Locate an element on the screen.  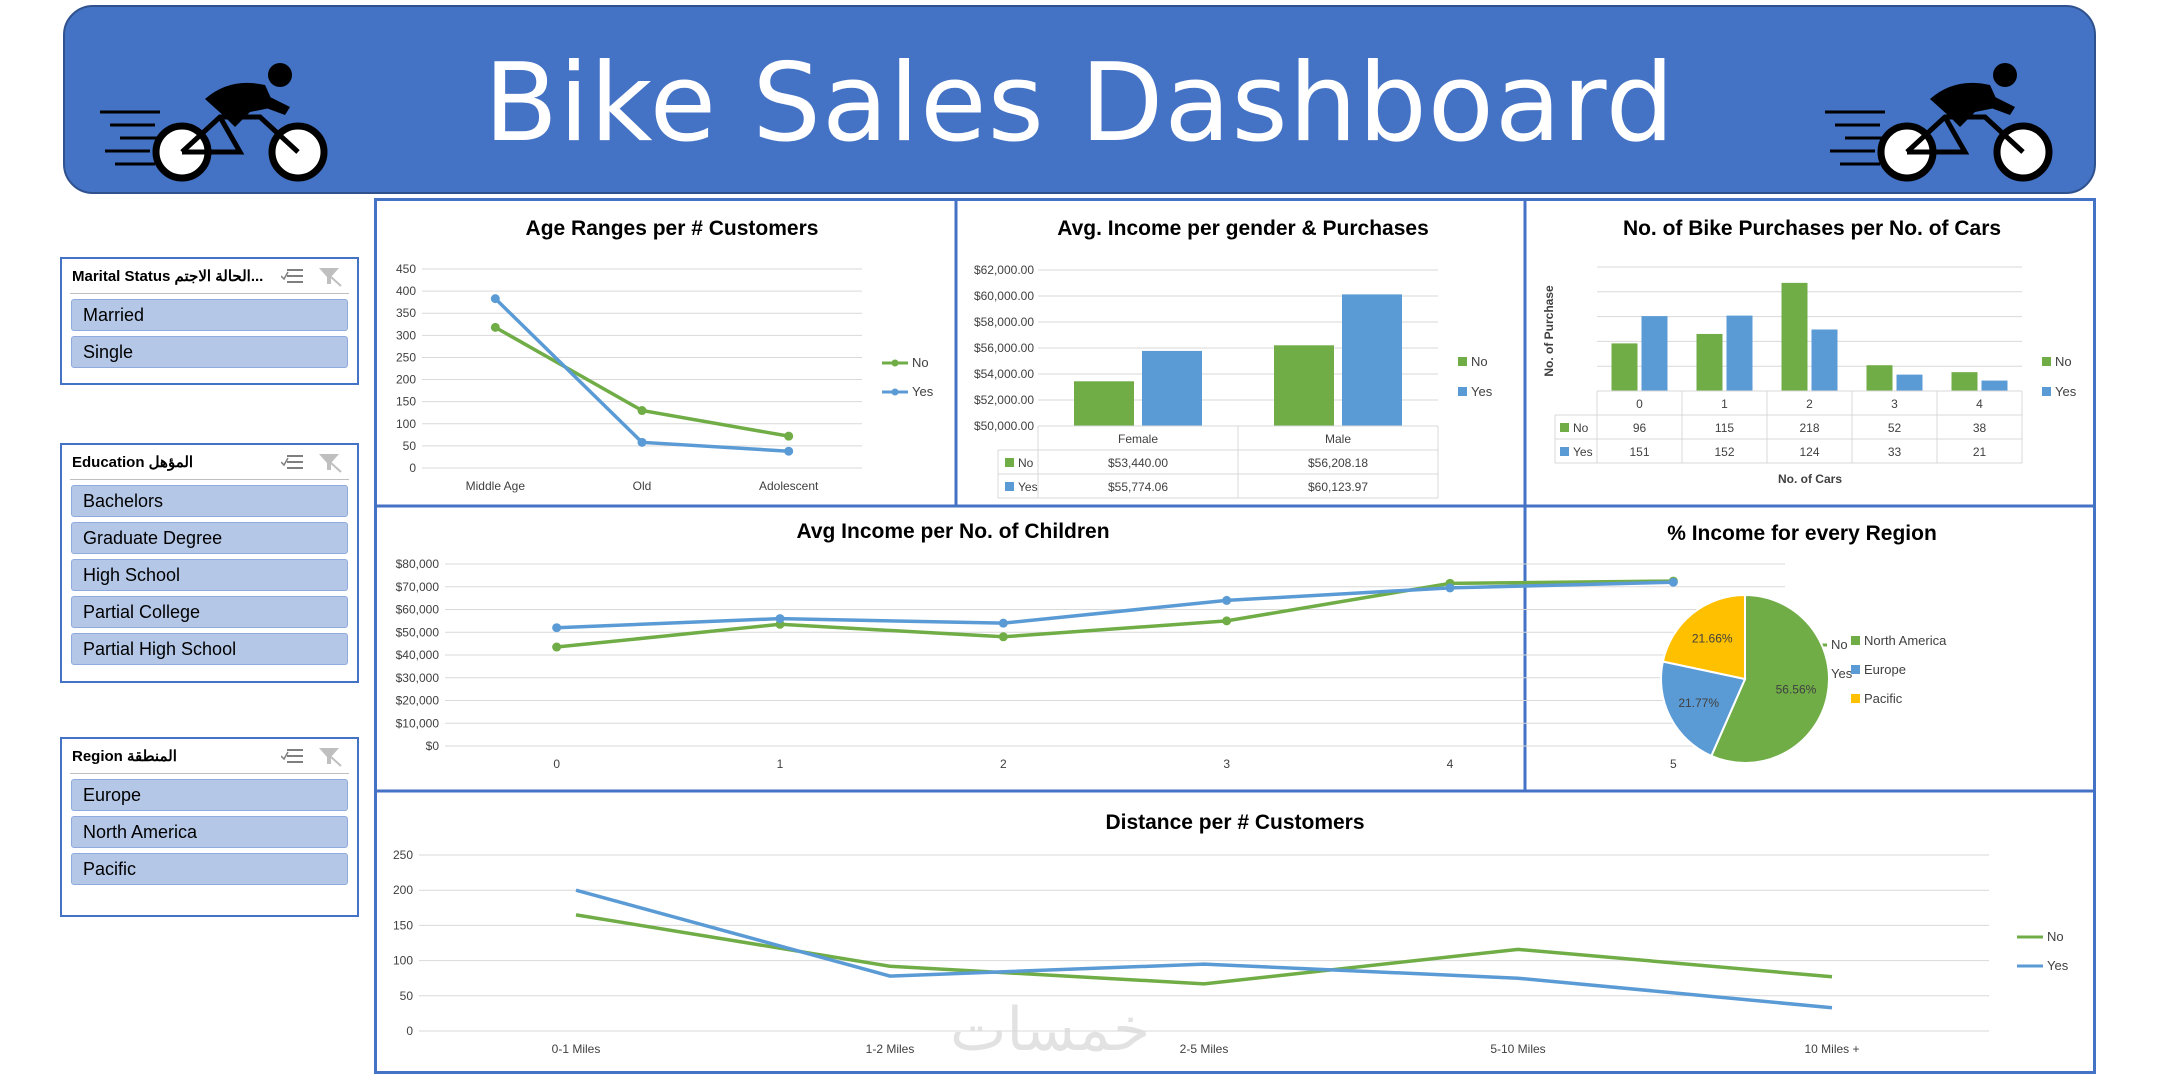
chart-title: No. of Bike Purchases per No. of Cars is located at coordinates (1812, 228).